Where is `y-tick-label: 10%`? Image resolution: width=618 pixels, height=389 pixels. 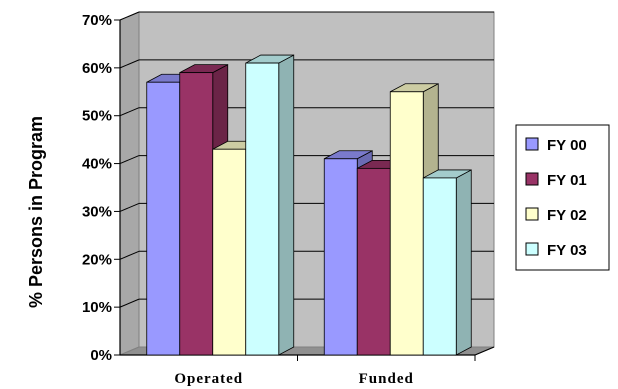
y-tick-label: 10% is located at coordinates (97, 307).